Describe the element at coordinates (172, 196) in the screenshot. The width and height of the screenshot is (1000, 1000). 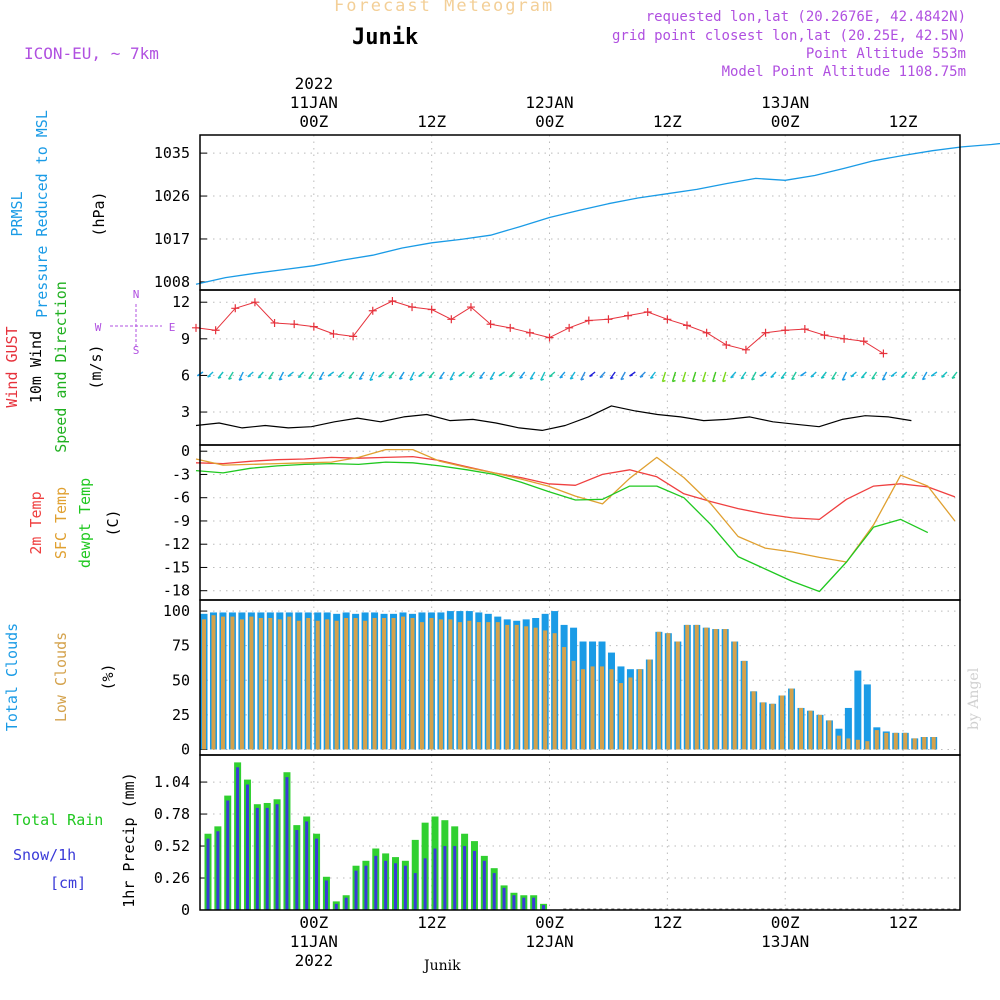
I see `y-tick-label: 1026` at that location.